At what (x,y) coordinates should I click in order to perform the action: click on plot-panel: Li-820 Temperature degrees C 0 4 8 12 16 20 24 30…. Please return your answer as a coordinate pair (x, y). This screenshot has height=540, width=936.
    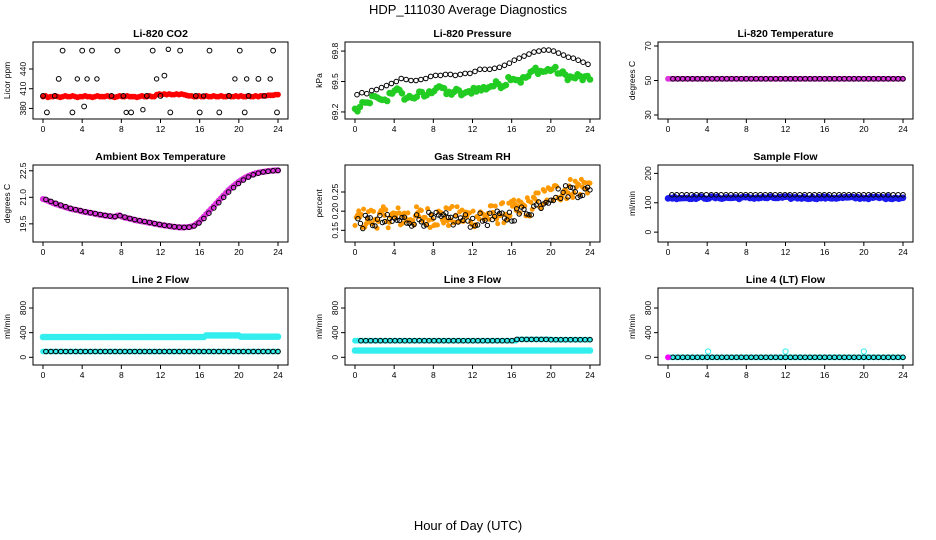
    Looking at the image, I should click on (770, 81).